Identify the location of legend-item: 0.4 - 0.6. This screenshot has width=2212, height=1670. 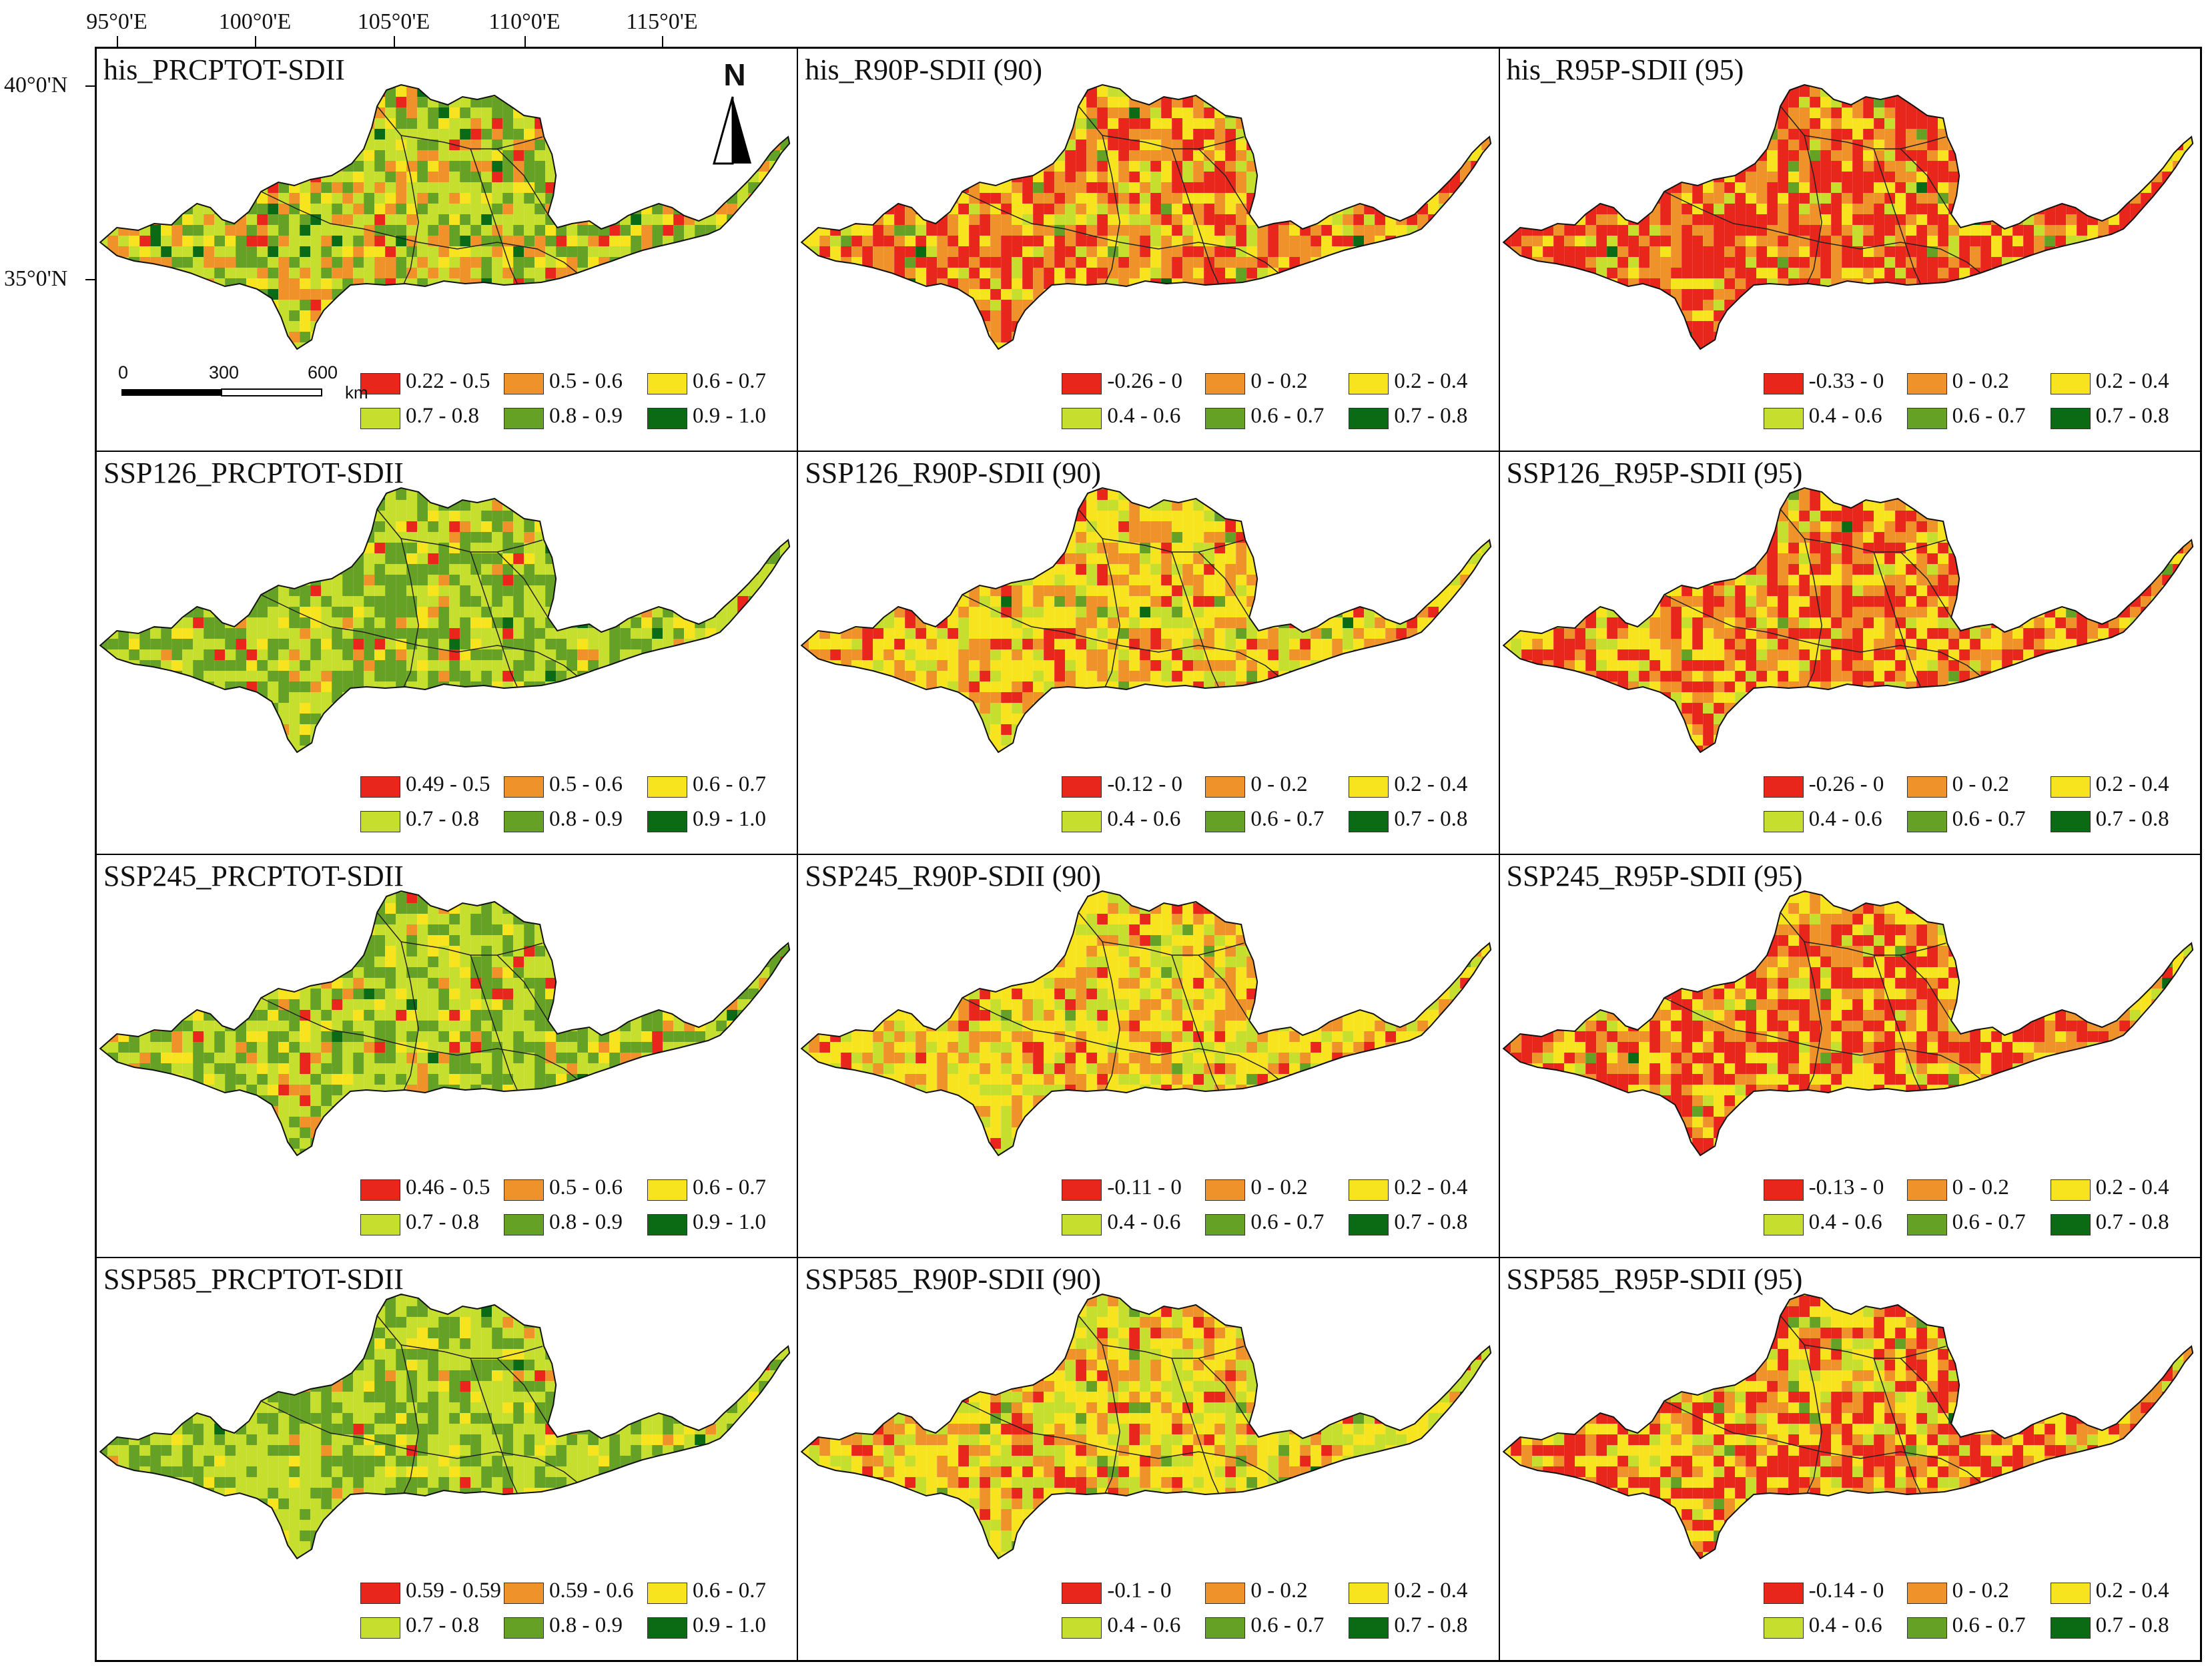
(1130, 1225).